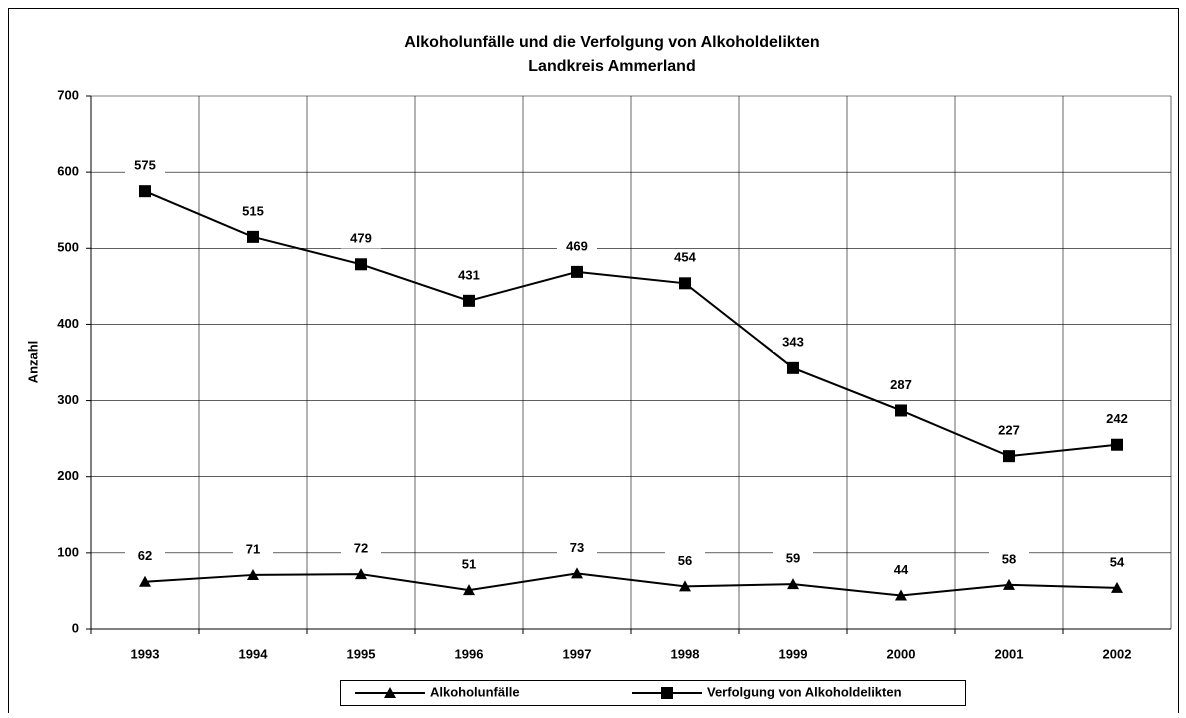 The height and width of the screenshot is (718, 1186). I want to click on x-tick-label: 1998, so click(685, 653).